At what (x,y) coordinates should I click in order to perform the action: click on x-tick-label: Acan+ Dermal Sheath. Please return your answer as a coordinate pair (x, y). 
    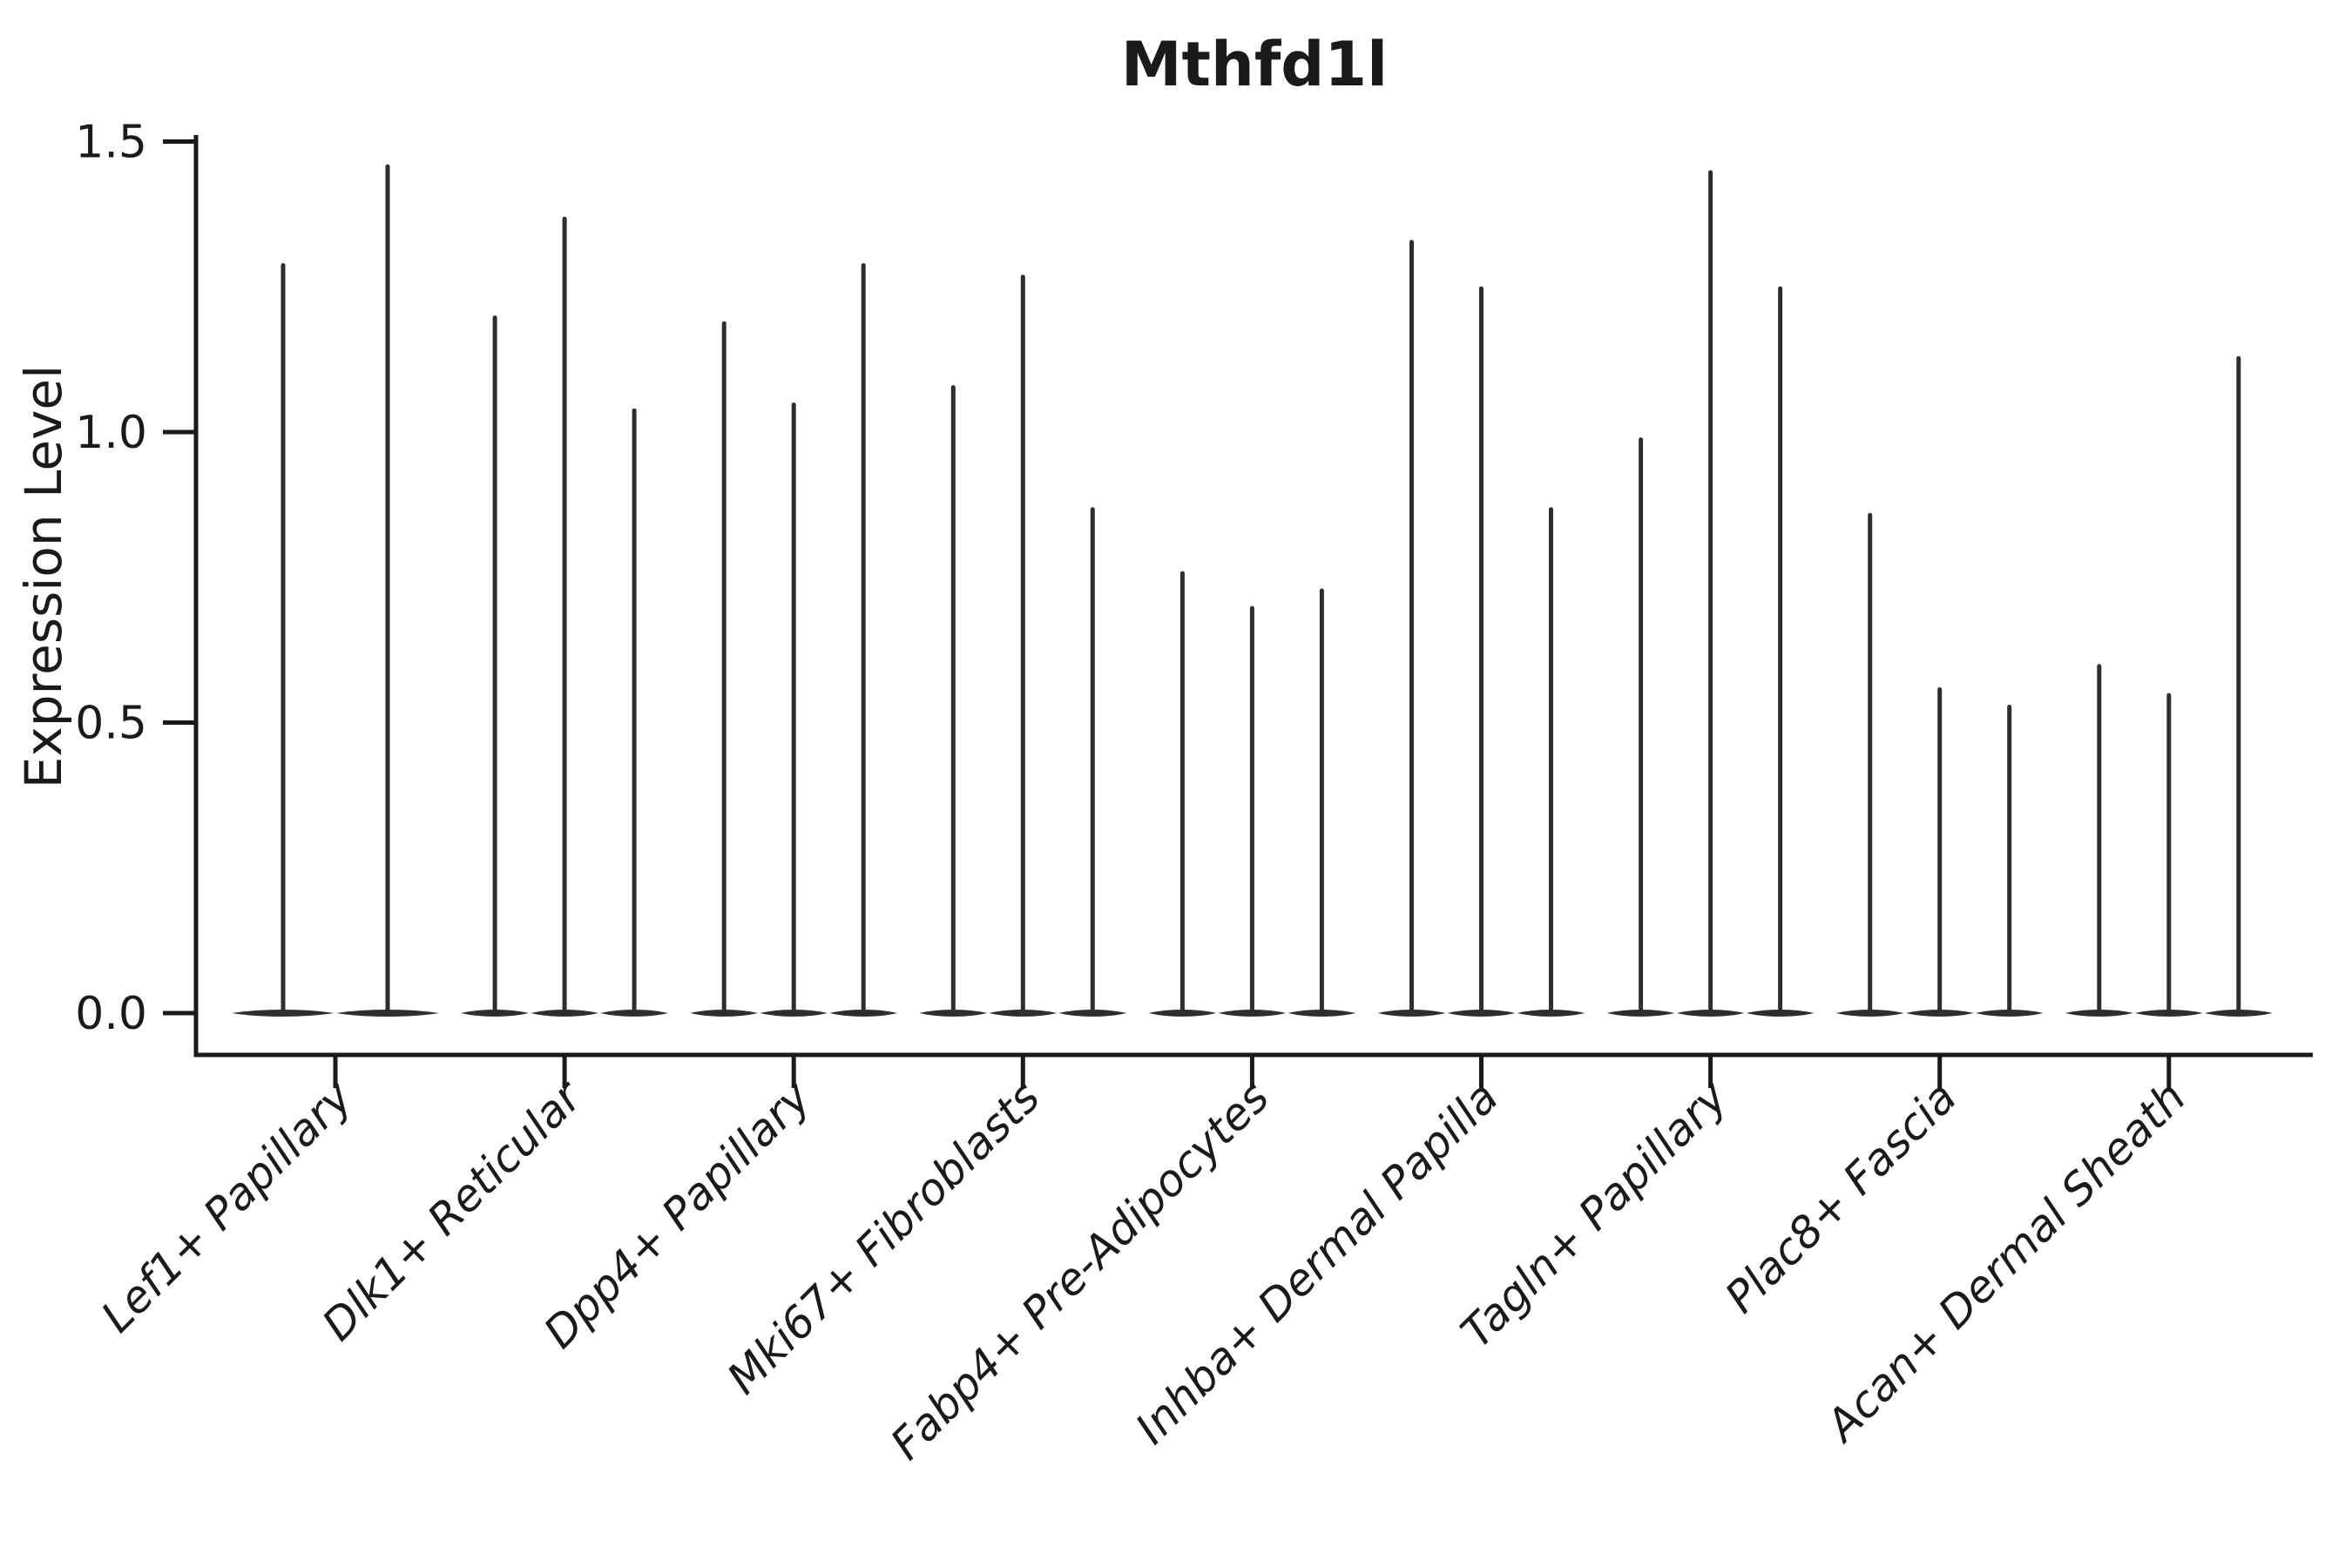
    Looking at the image, I should click on (2005, 1261).